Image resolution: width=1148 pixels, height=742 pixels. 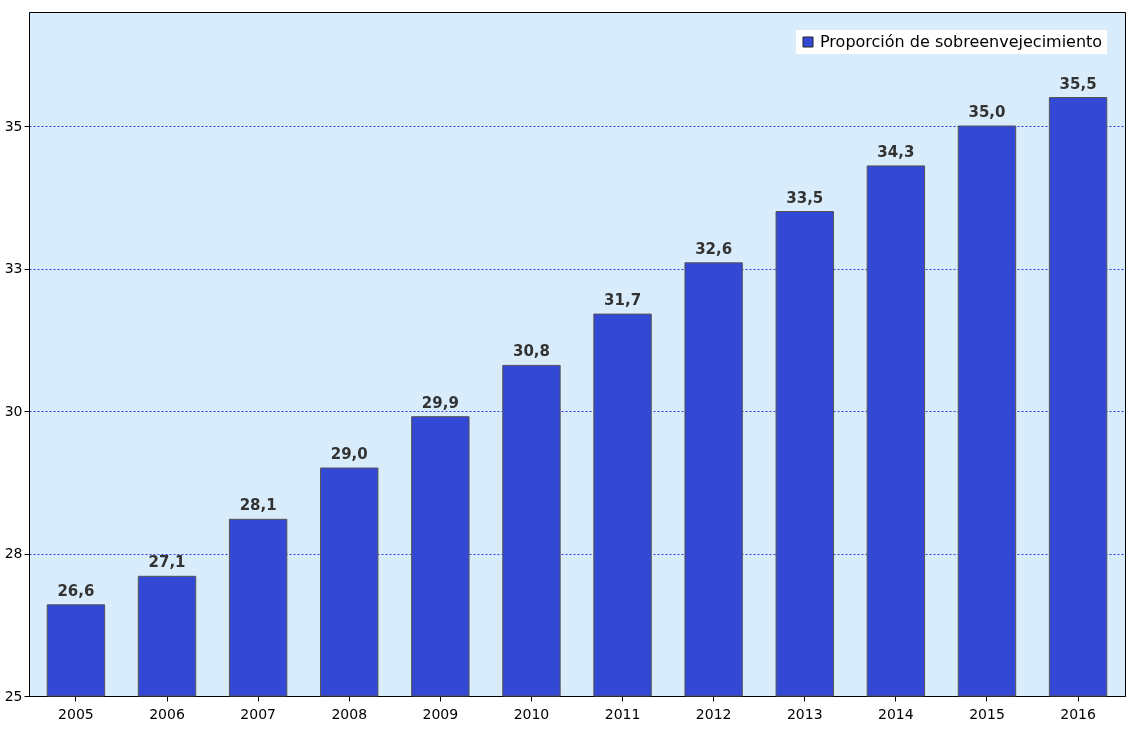 I want to click on y-tick-label: 28, so click(x=13, y=553).